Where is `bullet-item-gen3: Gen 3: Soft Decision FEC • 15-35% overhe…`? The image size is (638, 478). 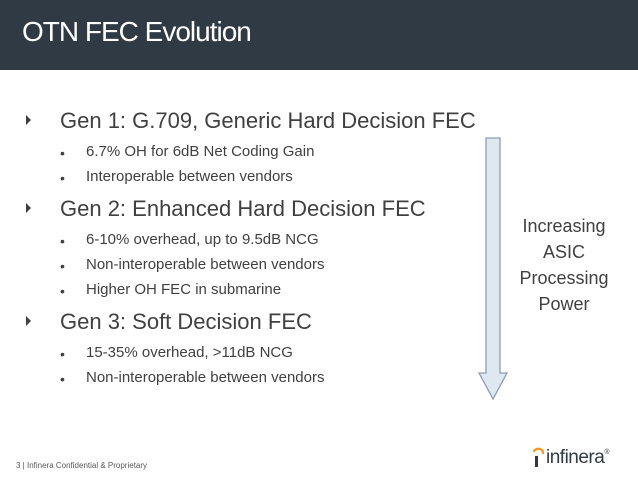
bullet-item-gen3: Gen 3: Soft Decision FEC • 15-35% overhe… is located at coordinates (261, 349).